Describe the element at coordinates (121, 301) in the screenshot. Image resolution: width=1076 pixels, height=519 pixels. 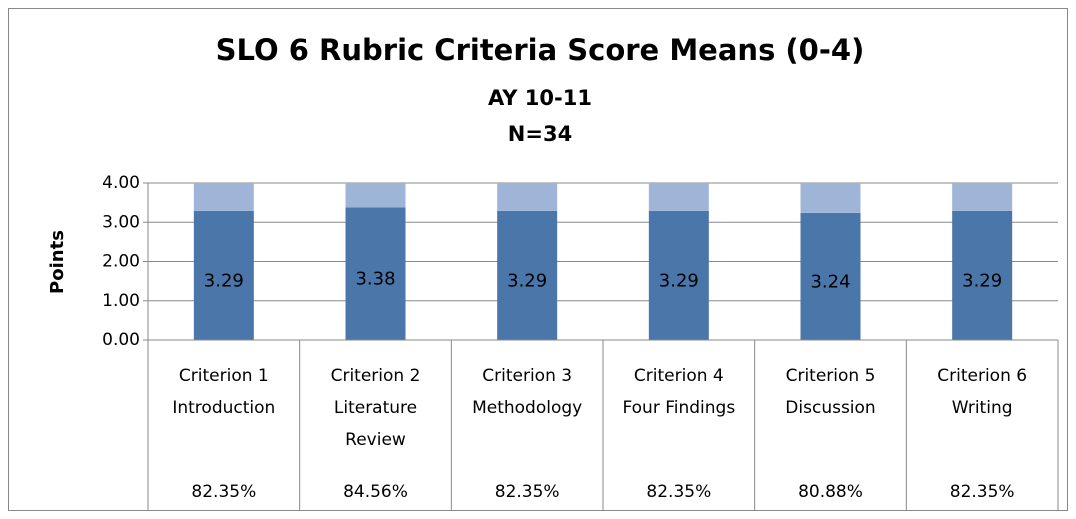
I see `y-tick-label: 1.00` at that location.